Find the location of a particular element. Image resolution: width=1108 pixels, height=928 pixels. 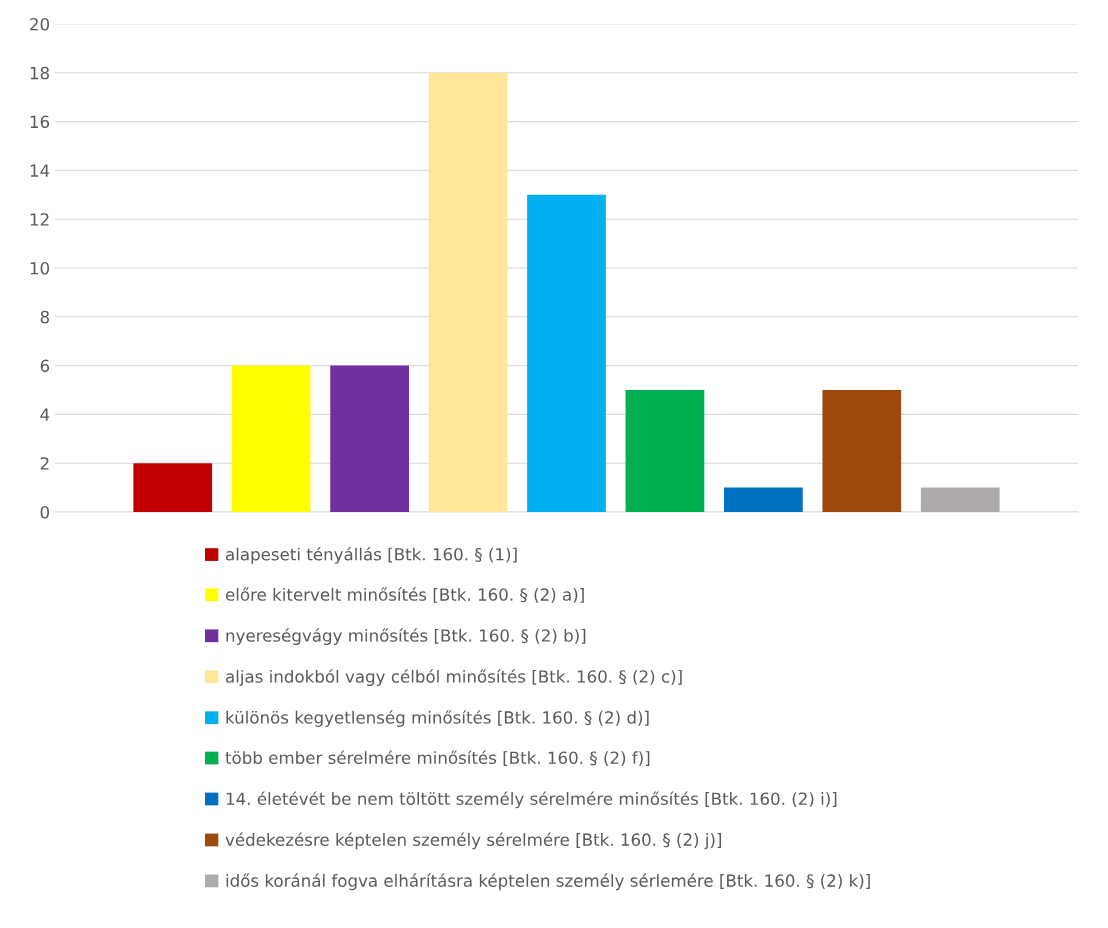

y-tick-label: 4 is located at coordinates (45, 414).